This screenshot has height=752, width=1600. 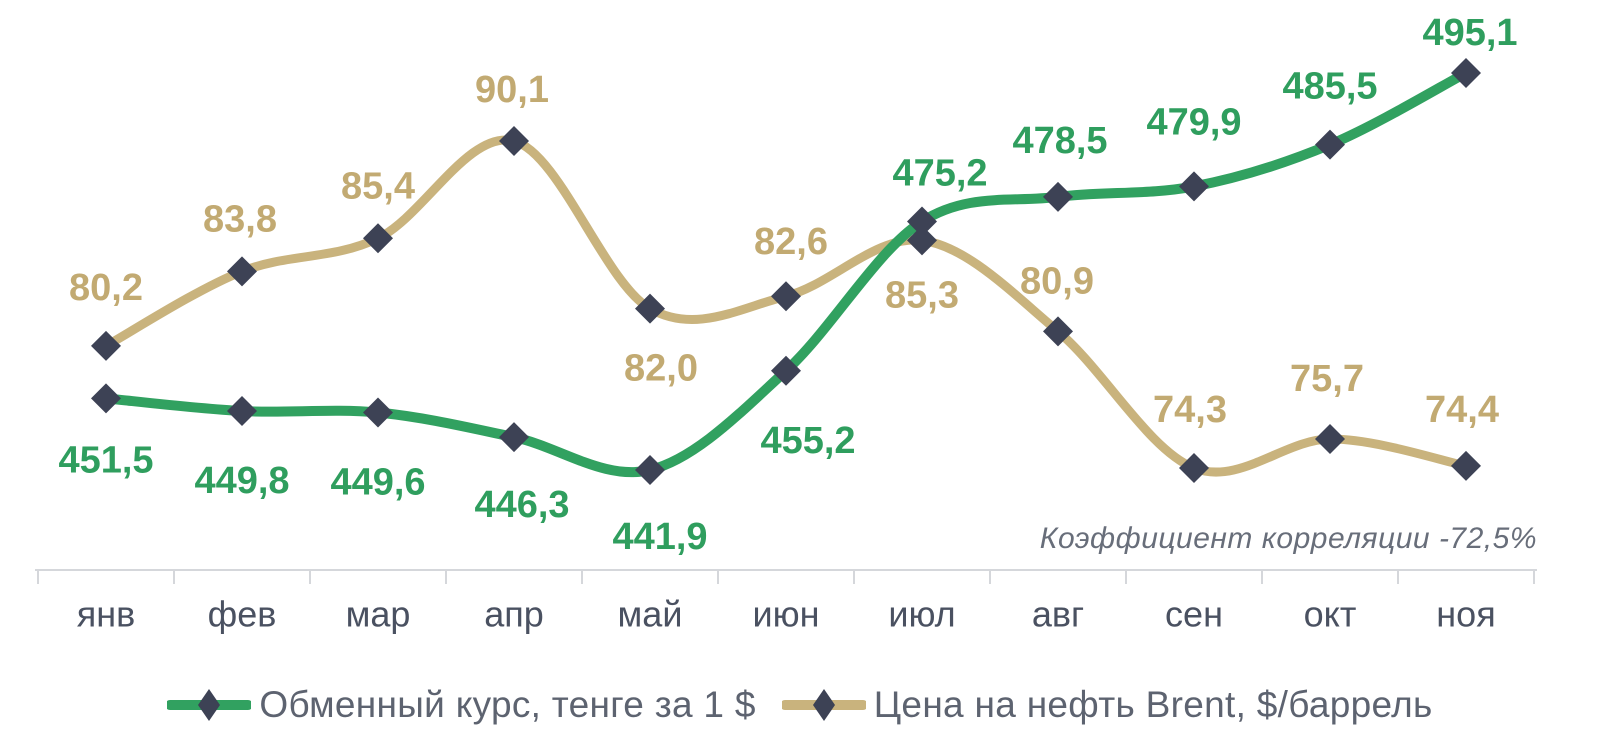 I want to click on x-axis-label-3: апр, so click(x=514, y=614).